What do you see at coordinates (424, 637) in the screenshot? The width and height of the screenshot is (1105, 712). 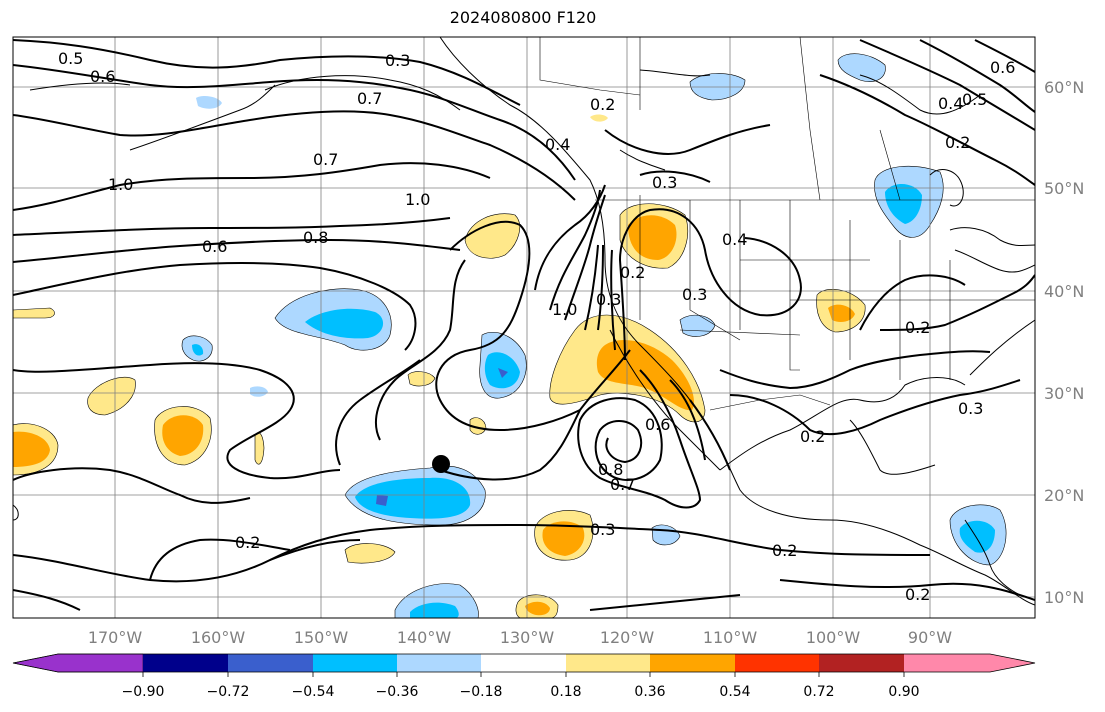 I see `lon-label: 140°W` at bounding box center [424, 637].